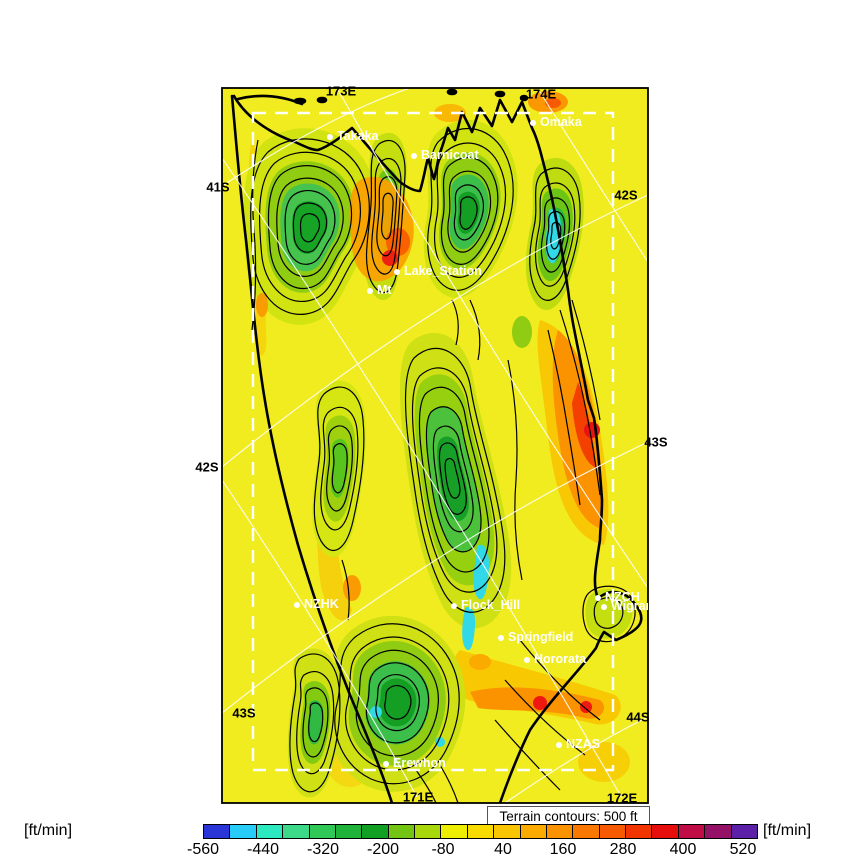 Image resolution: width=850 pixels, height=860 pixels. Describe the element at coordinates (563, 849) in the screenshot. I see `colorbar-tick-160: 160` at that location.